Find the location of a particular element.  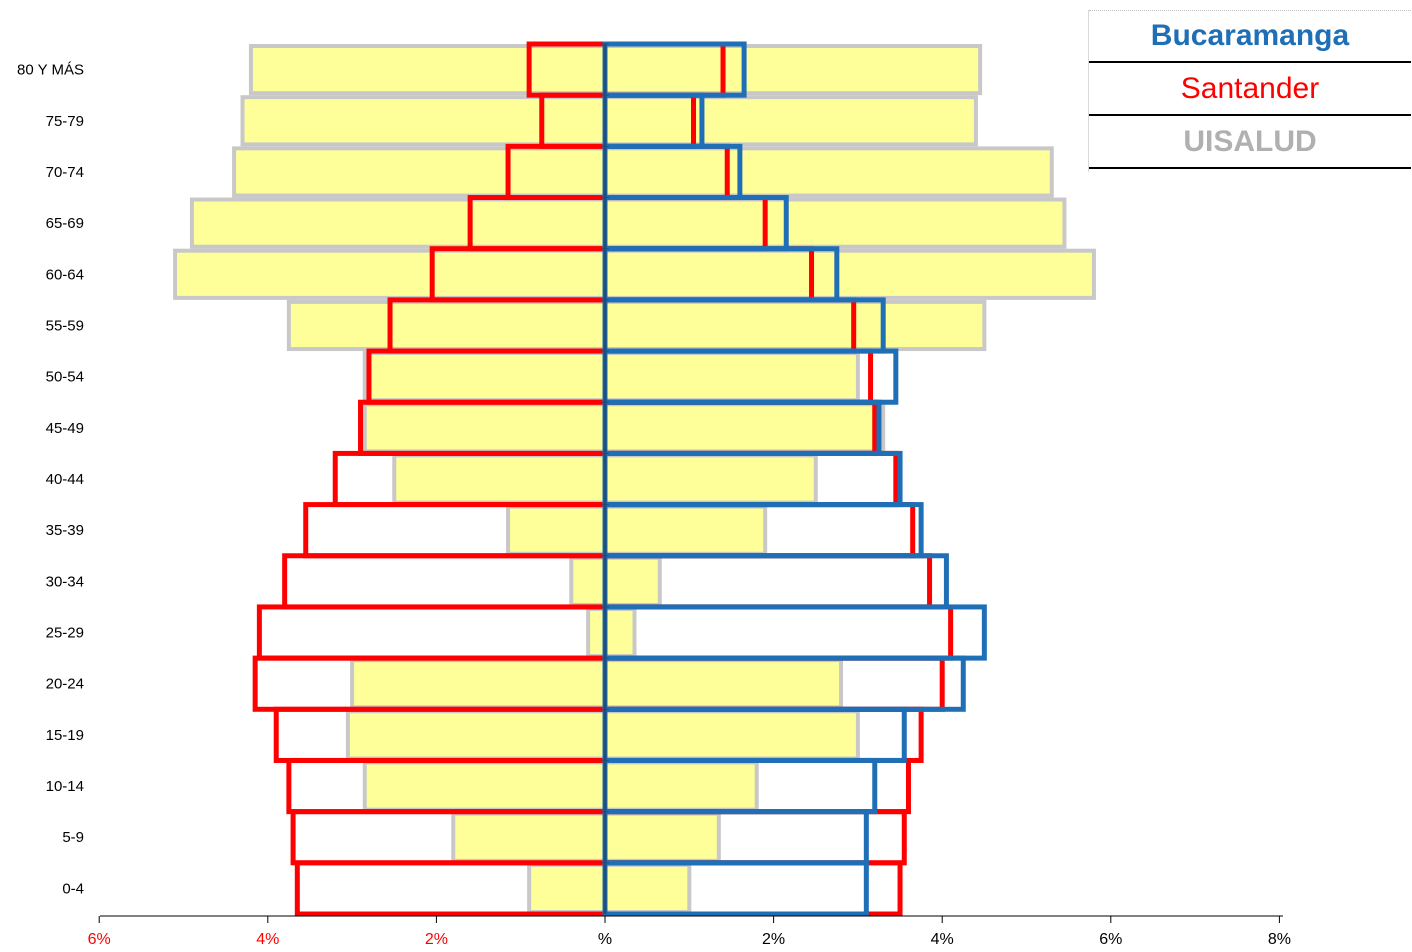

category-label-70-74: 70-74 is located at coordinates (65, 172).